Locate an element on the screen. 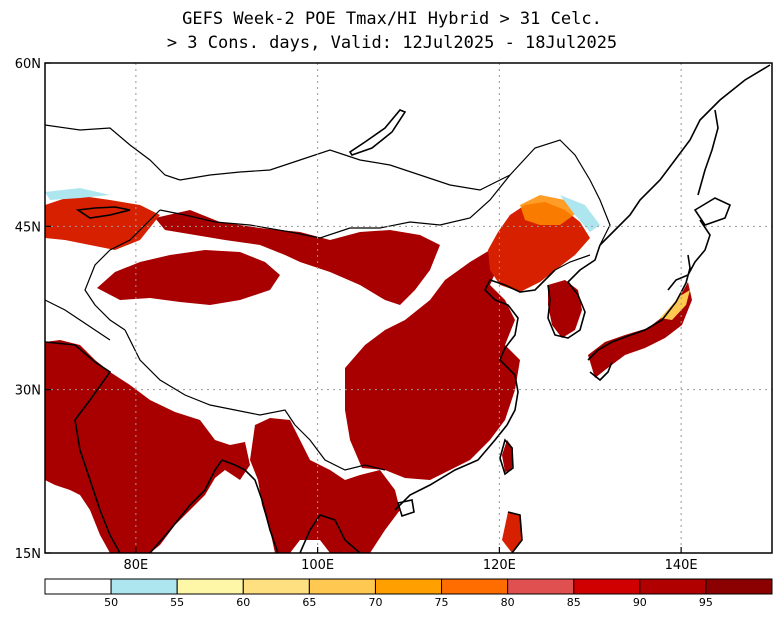 Image resolution: width=784 pixels, height=617 pixels. colorbar-label: 90 is located at coordinates (640, 602).